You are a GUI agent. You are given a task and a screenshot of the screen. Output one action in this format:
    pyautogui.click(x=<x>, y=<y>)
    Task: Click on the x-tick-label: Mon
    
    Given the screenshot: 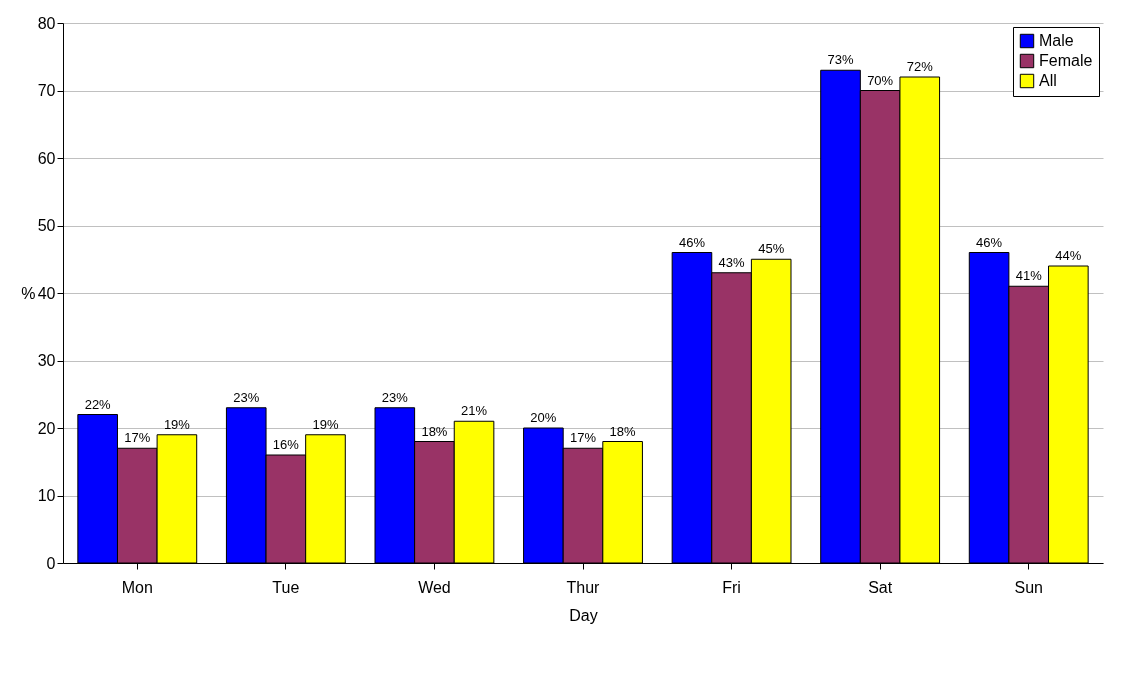 What is the action you would take?
    pyautogui.click(x=137, y=587)
    